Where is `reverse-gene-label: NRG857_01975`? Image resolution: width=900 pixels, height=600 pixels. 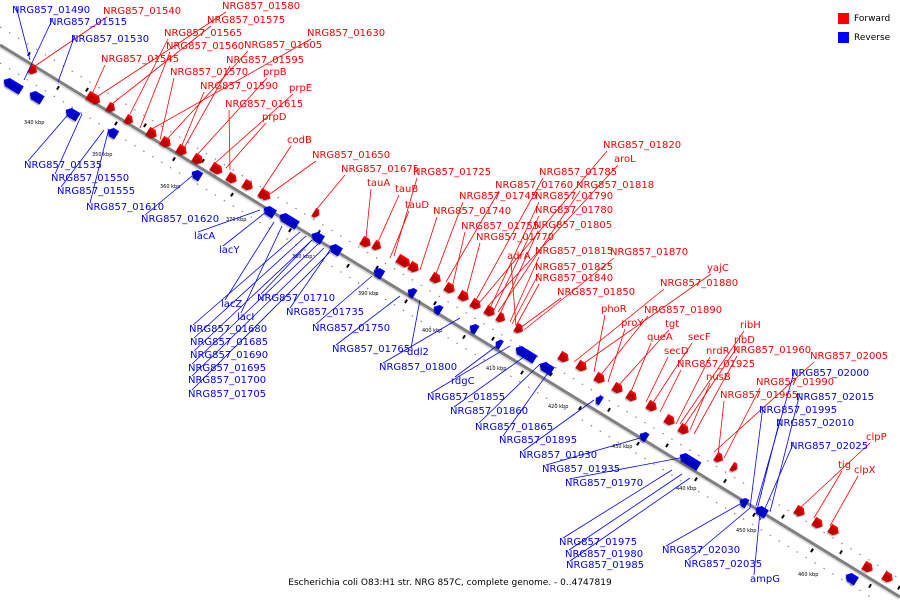 reverse-gene-label: NRG857_01975 is located at coordinates (598, 542).